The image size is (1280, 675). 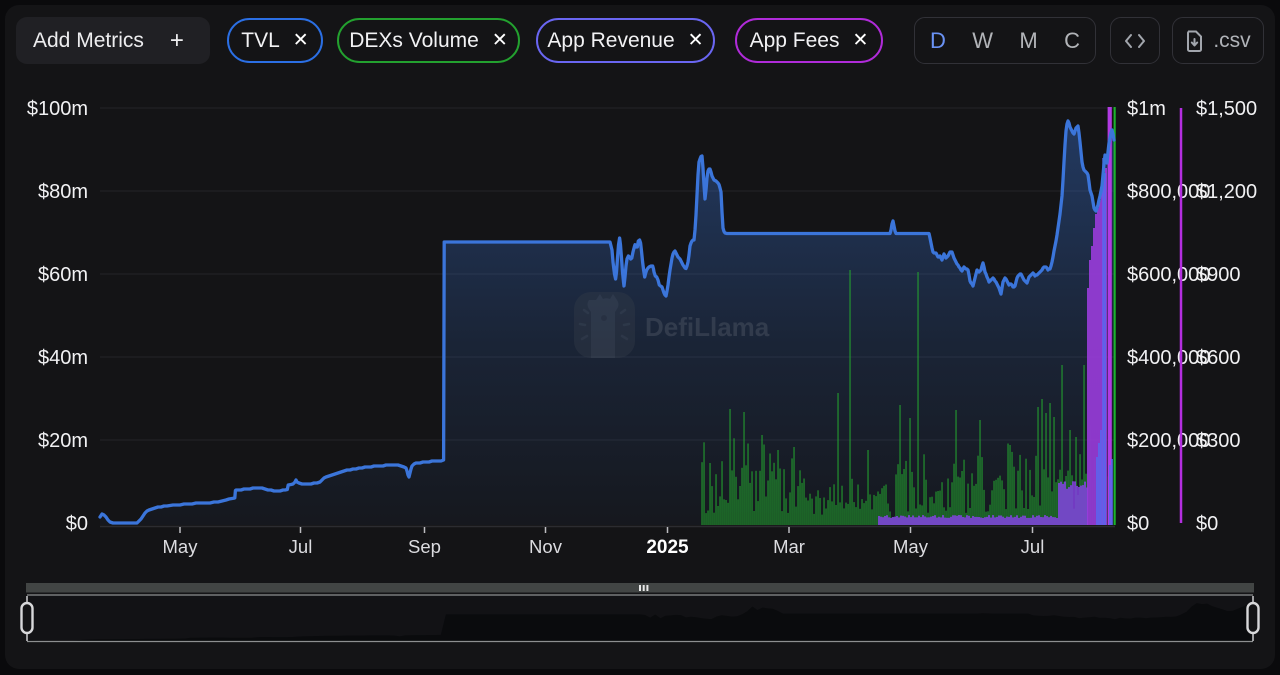 What do you see at coordinates (1218, 275) in the screenshot?
I see `svg-text: $900` at bounding box center [1218, 275].